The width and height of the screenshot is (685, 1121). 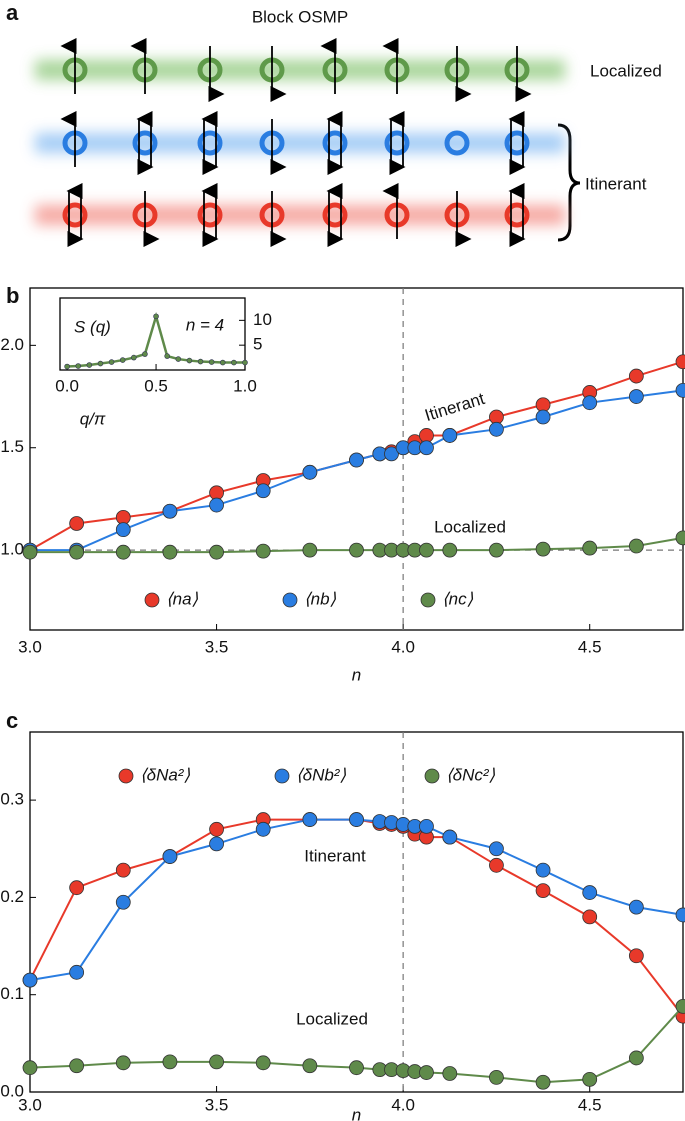 I want to click on y-tick-label: 5, so click(x=257, y=344).